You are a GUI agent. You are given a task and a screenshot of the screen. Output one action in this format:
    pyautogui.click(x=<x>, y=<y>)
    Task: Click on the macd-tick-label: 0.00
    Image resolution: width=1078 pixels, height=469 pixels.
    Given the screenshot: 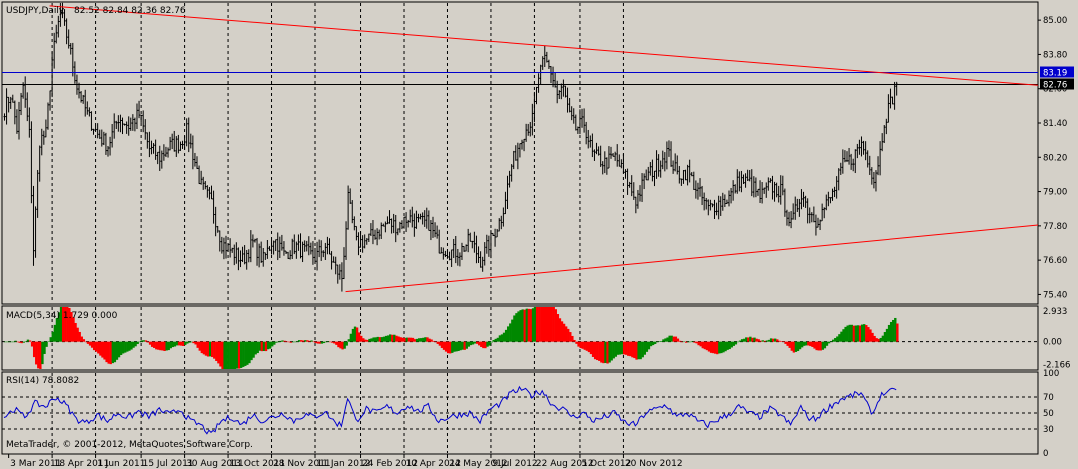 What is the action you would take?
    pyautogui.click(x=1052, y=343)
    